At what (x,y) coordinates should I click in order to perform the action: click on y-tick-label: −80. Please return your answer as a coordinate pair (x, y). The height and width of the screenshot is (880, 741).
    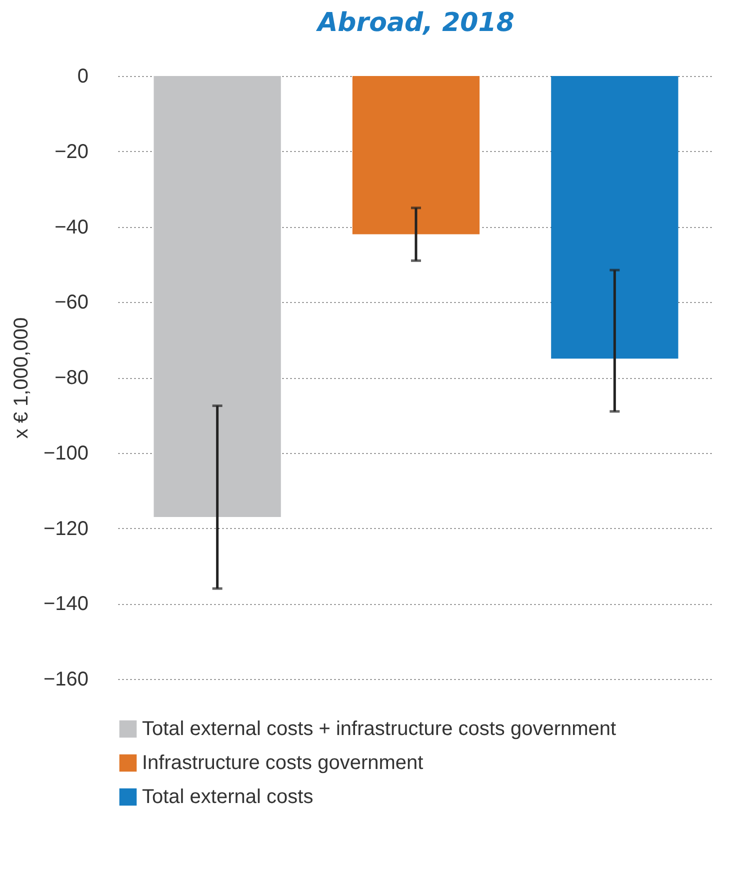
    Looking at the image, I should click on (71, 378).